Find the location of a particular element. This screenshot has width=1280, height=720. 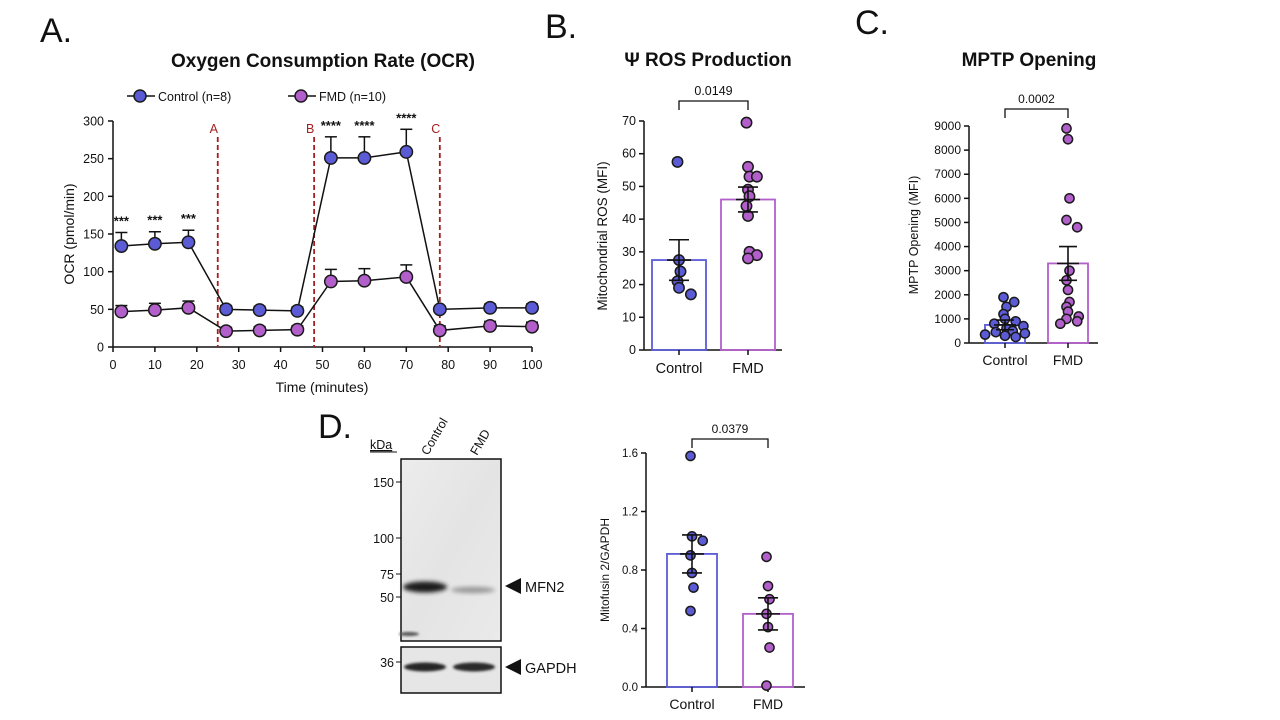

ocr-y-tick-label: 100 is located at coordinates (93, 272).